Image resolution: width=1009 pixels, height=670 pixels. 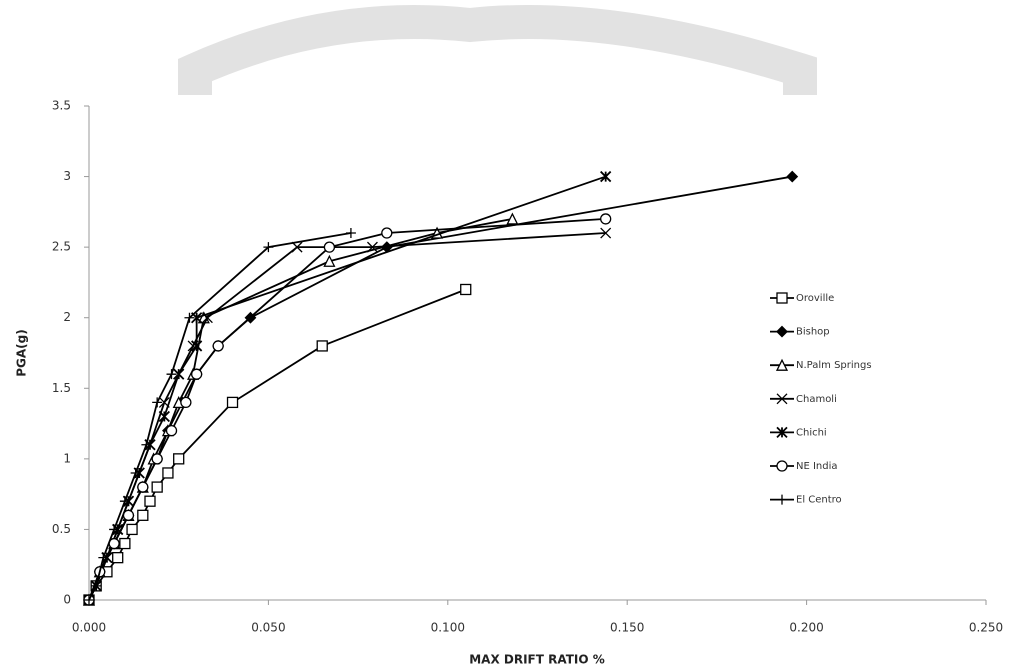 What do you see at coordinates (220, 416) in the screenshot?
I see `series-line` at bounding box center [220, 416].